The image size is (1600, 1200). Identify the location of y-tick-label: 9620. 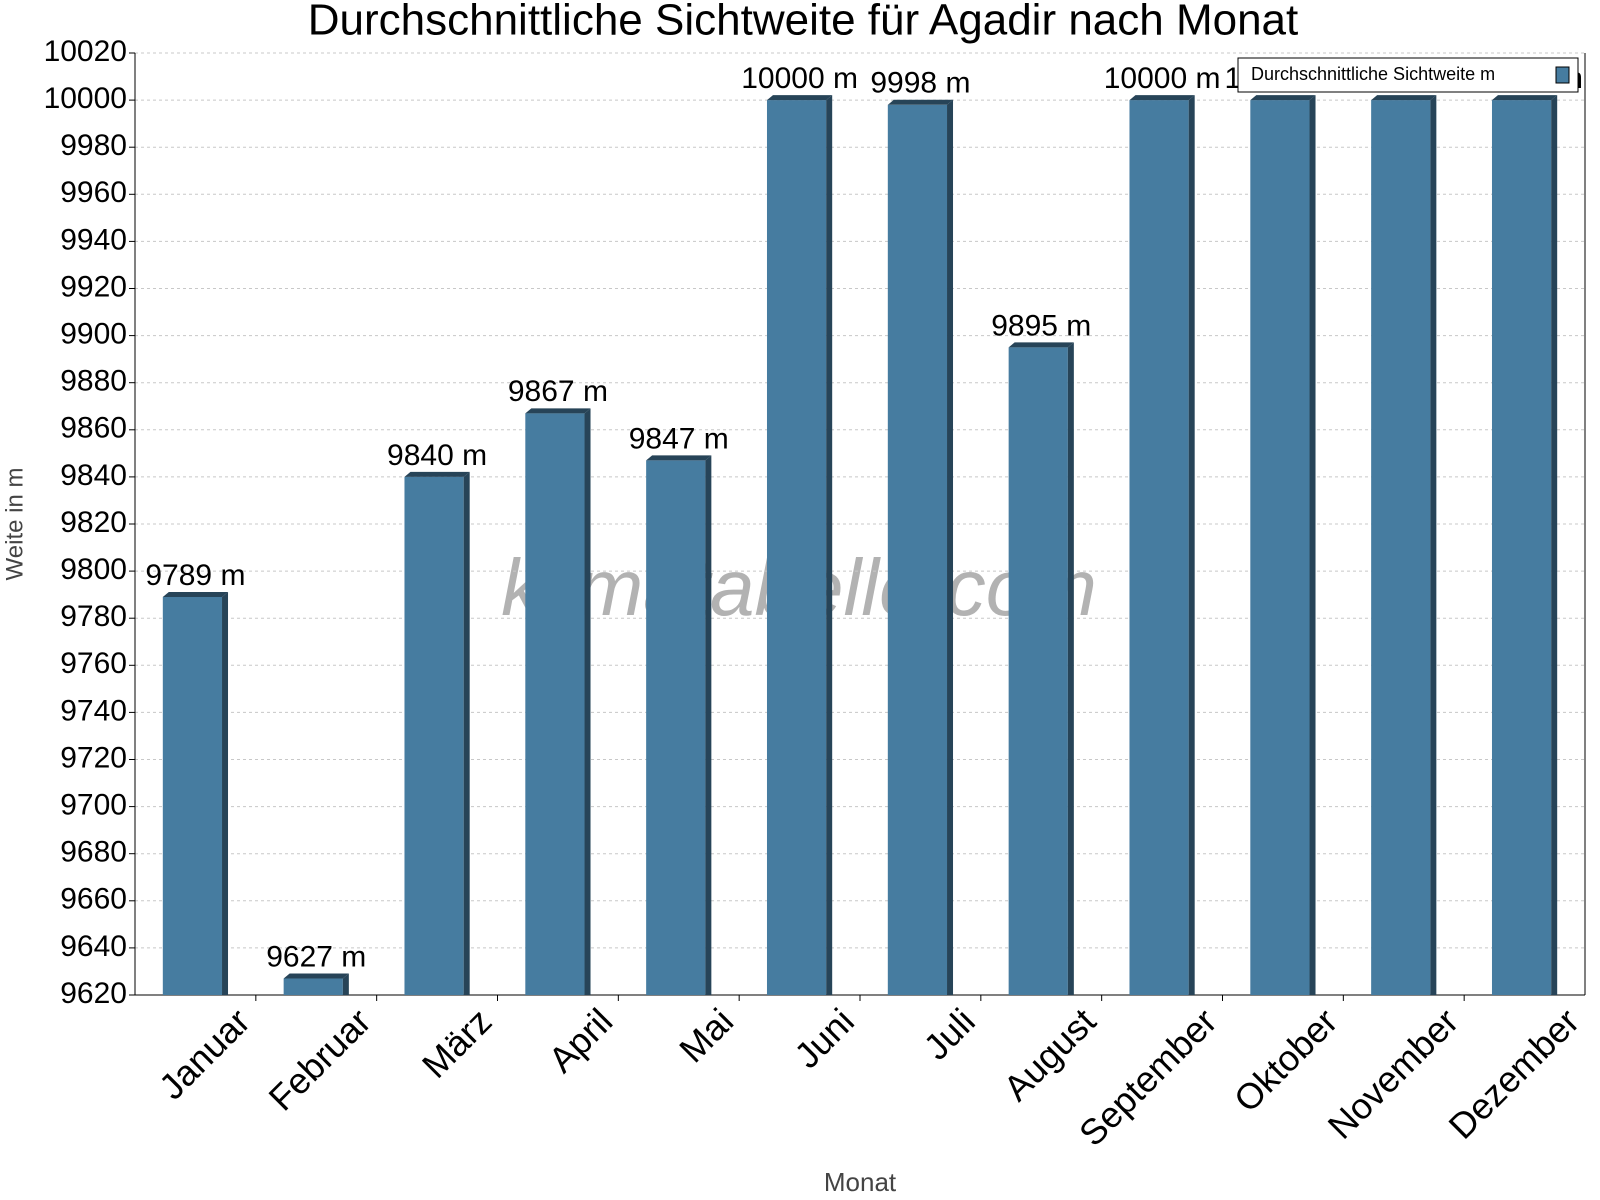
(93, 993).